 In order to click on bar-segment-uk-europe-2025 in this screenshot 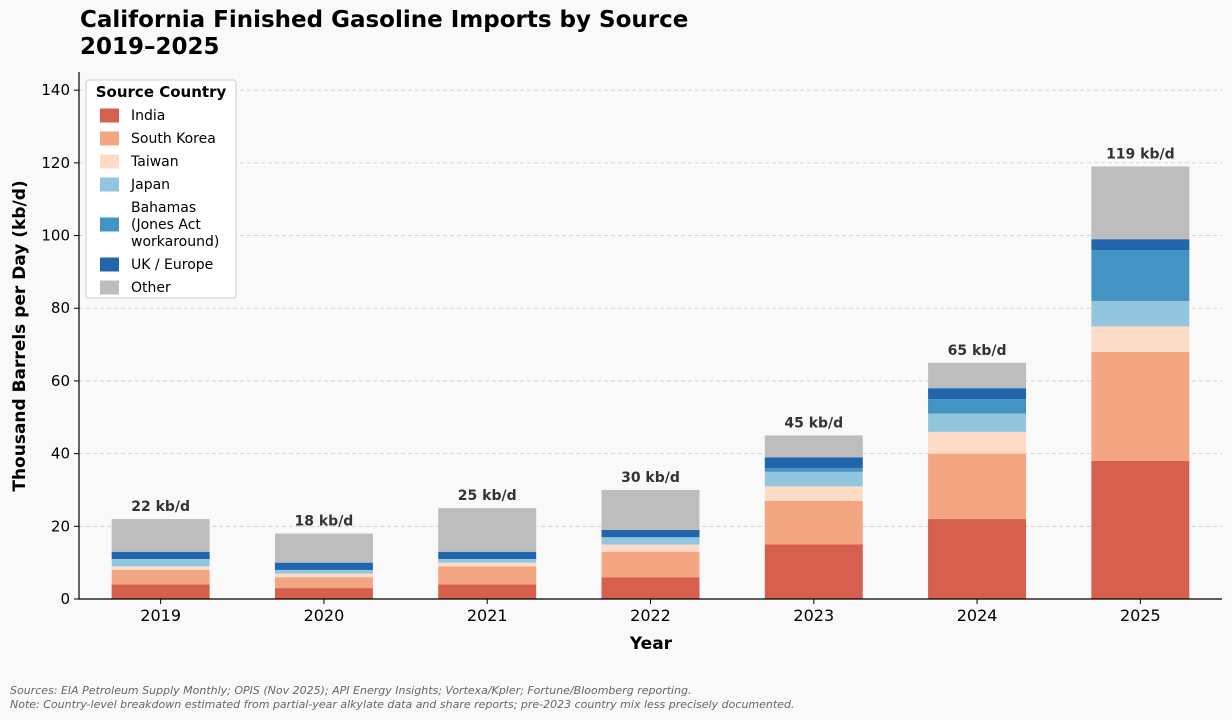, I will do `click(1140, 245)`.